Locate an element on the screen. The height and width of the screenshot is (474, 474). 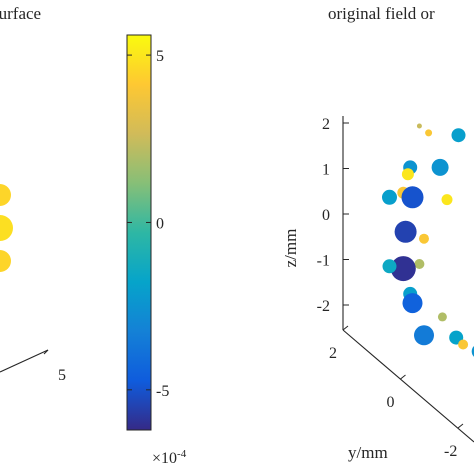
colorbar-tick-label: -5 is located at coordinates (162, 391).